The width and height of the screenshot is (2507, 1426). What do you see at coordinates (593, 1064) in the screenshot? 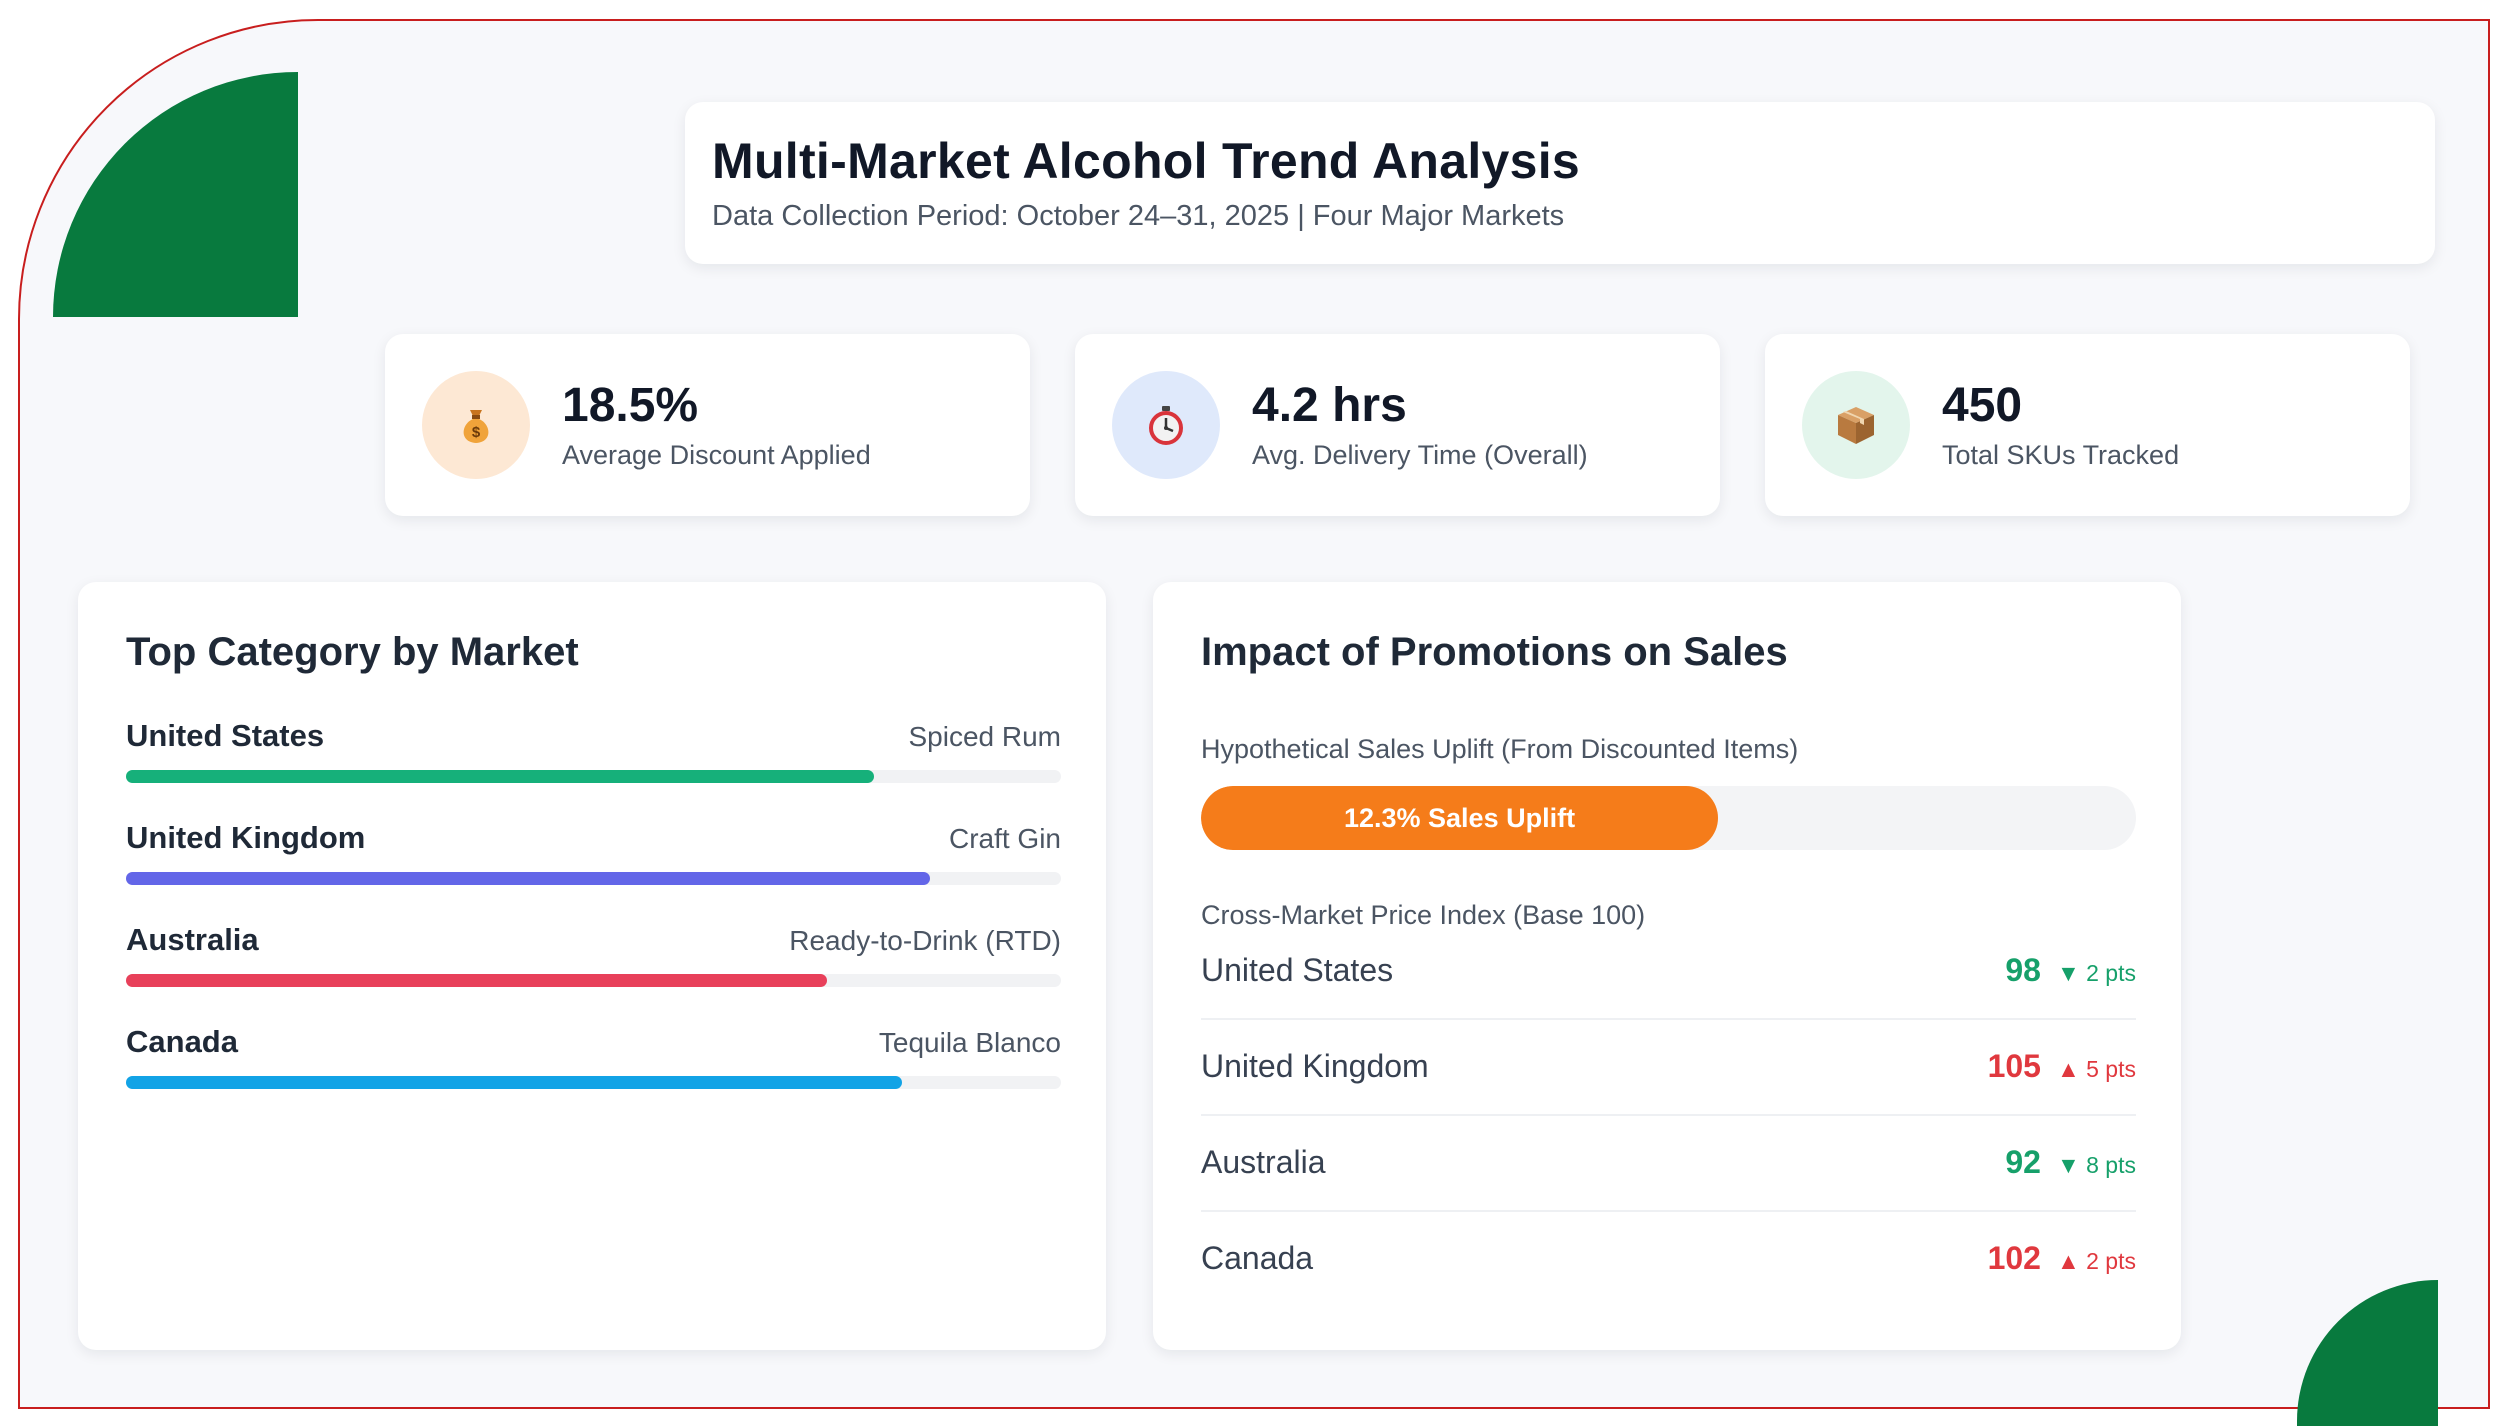
I see `market-row: Canada Tequila Blanco` at bounding box center [593, 1064].